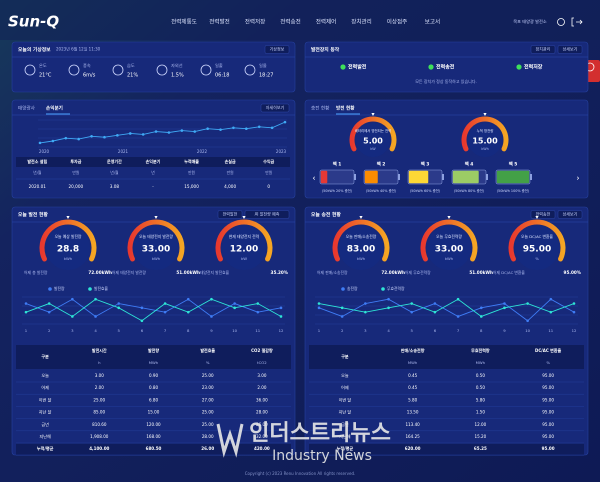  What do you see at coordinates (45, 356) in the screenshot?
I see `table-header: 구분` at bounding box center [45, 356].